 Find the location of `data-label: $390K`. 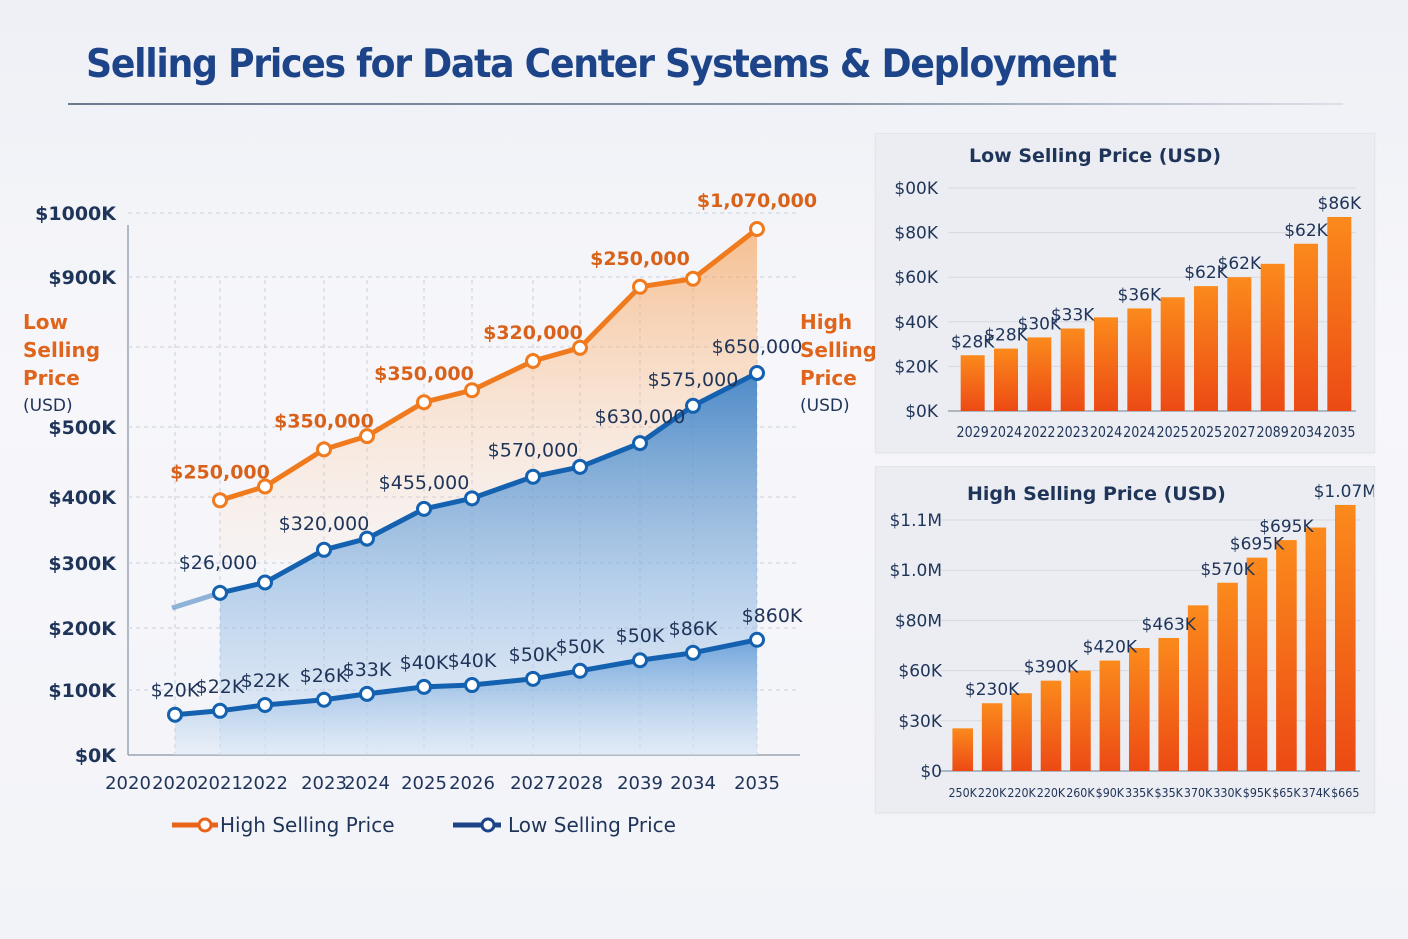

data-label: $390K is located at coordinates (1051, 668).